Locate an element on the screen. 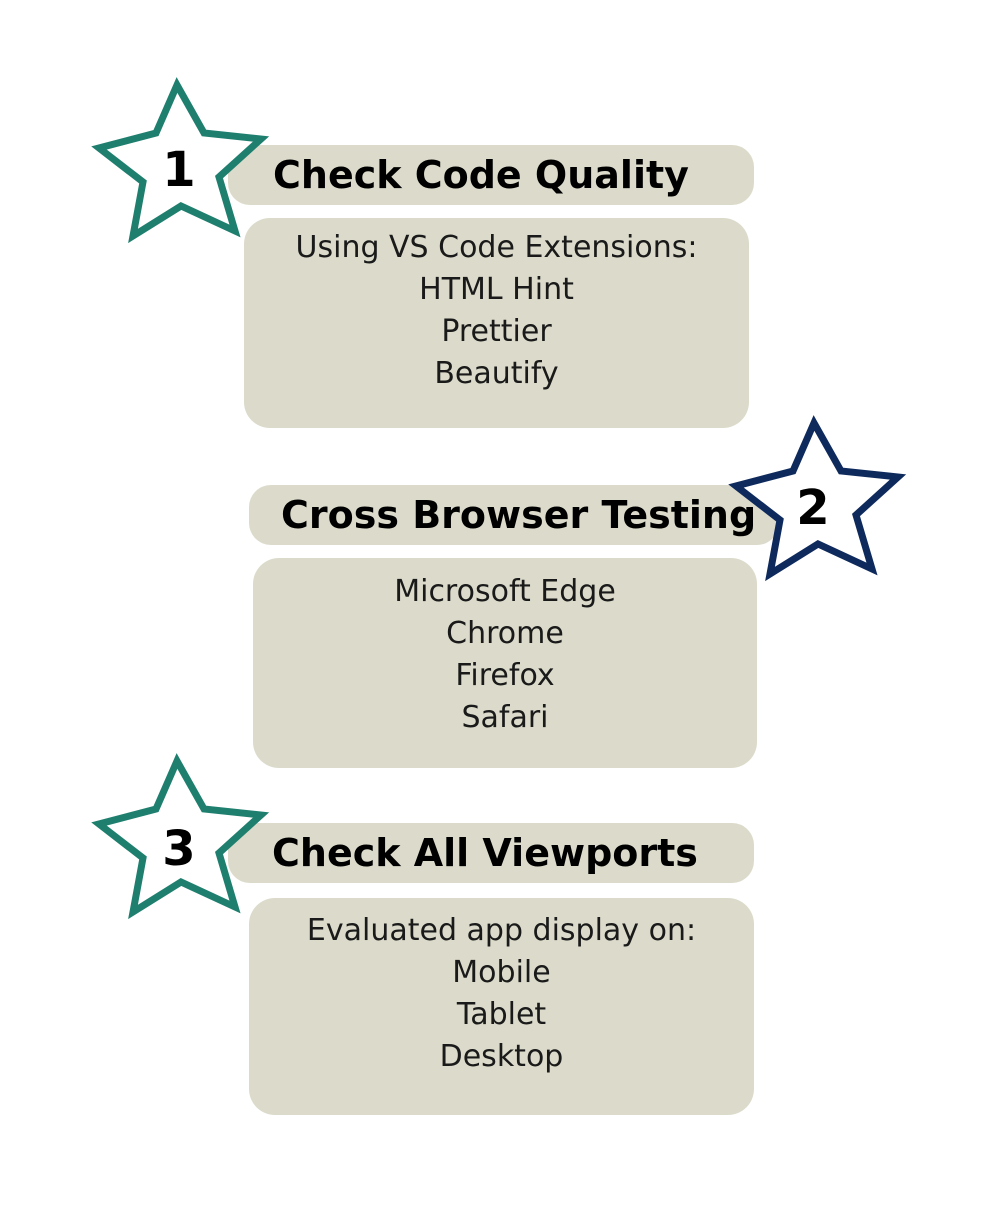 The width and height of the screenshot is (983, 1218). step-1-line-1: Using VS Code Extensions: is located at coordinates (496, 247).